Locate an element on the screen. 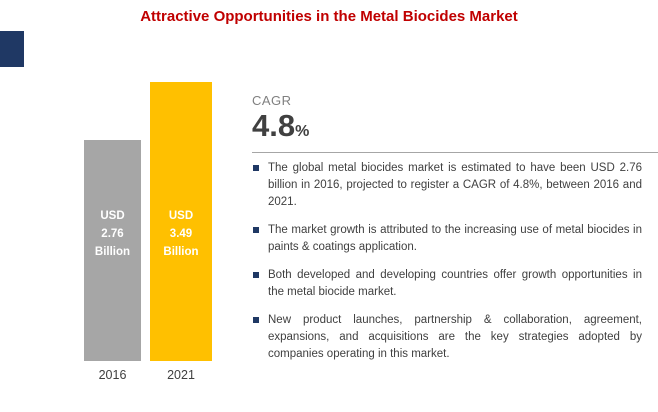 The height and width of the screenshot is (412, 658). cagr-block: CAGR 4.8% is located at coordinates (280, 120).